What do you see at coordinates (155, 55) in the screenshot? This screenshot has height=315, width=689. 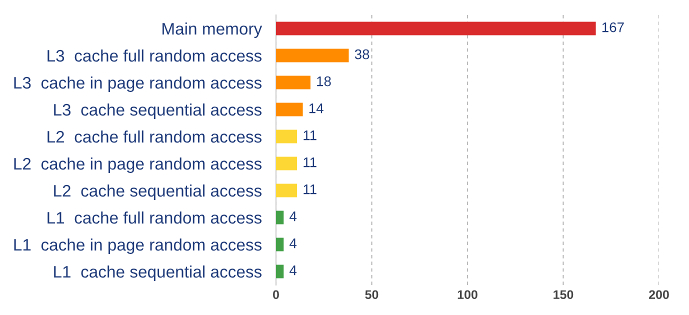 I see `y-tick-label: L3 cache full random access` at bounding box center [155, 55].